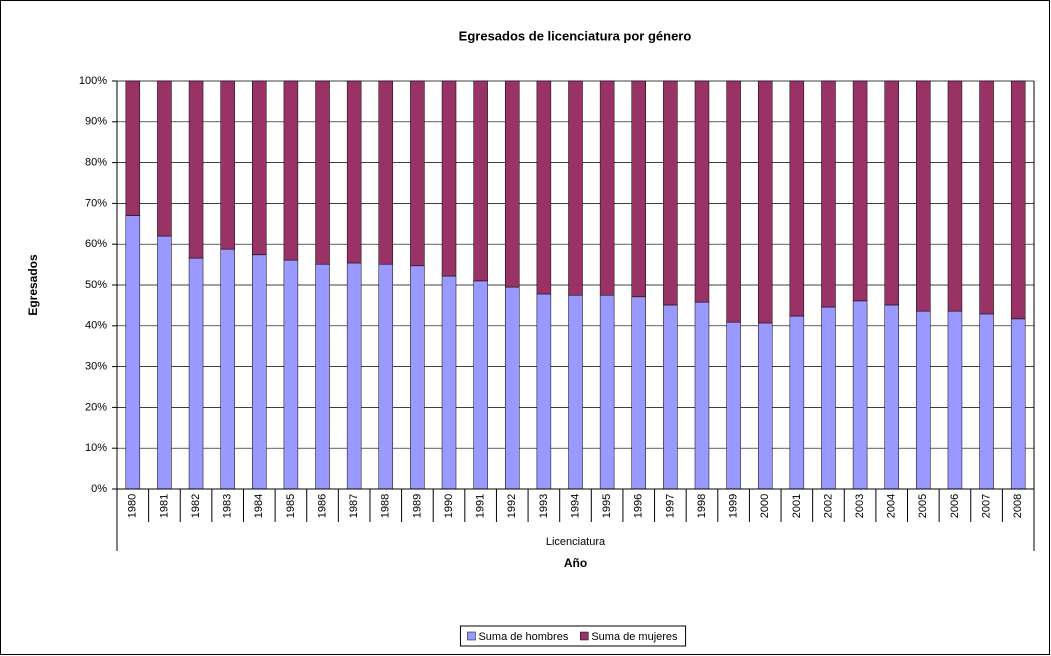 Image resolution: width=1051 pixels, height=656 pixels. What do you see at coordinates (860, 506) in the screenshot?
I see `x-tick-label: 2003` at bounding box center [860, 506].